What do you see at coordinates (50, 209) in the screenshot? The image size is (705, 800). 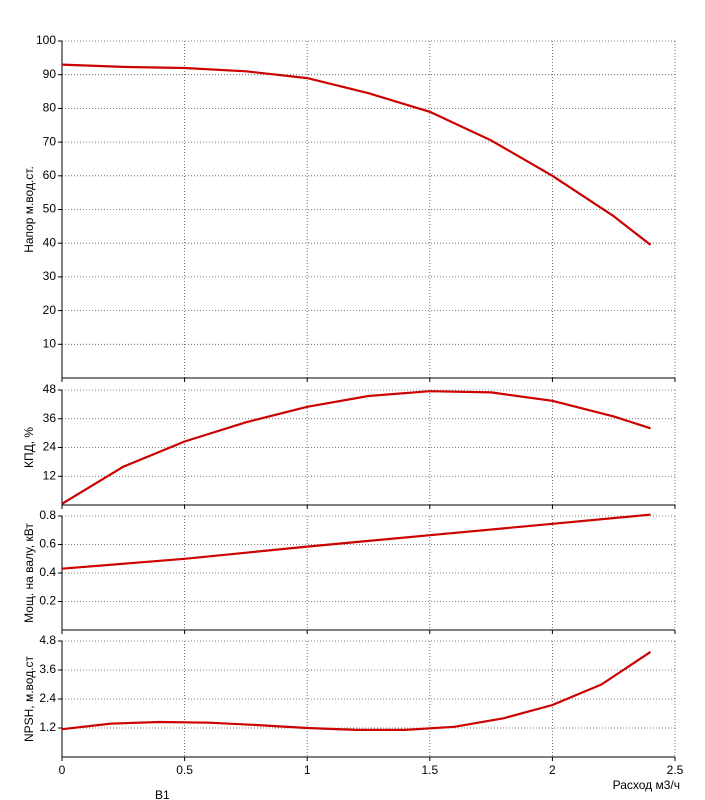 I see `y-tick-label: 50` at bounding box center [50, 209].